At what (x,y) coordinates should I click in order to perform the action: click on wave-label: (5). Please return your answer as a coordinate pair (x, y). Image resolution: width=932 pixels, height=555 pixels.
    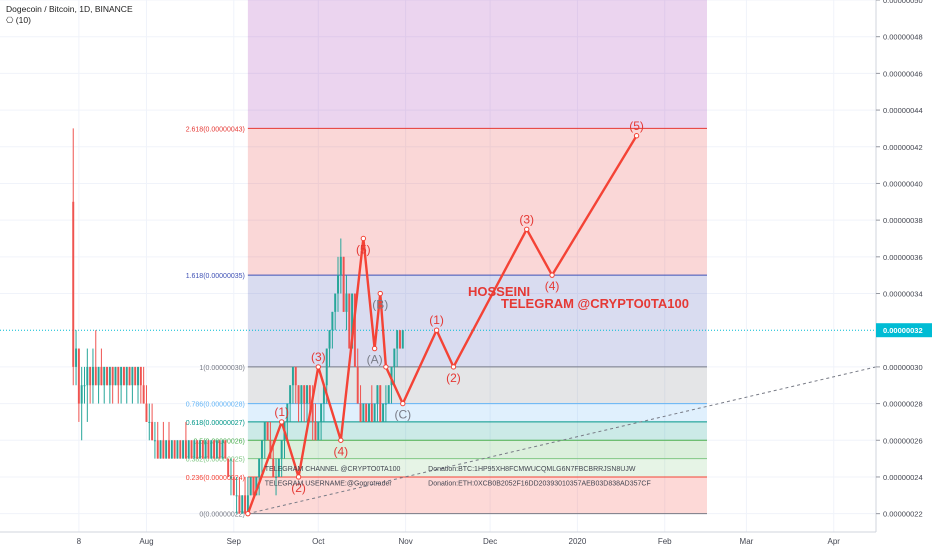
    Looking at the image, I should click on (363, 249).